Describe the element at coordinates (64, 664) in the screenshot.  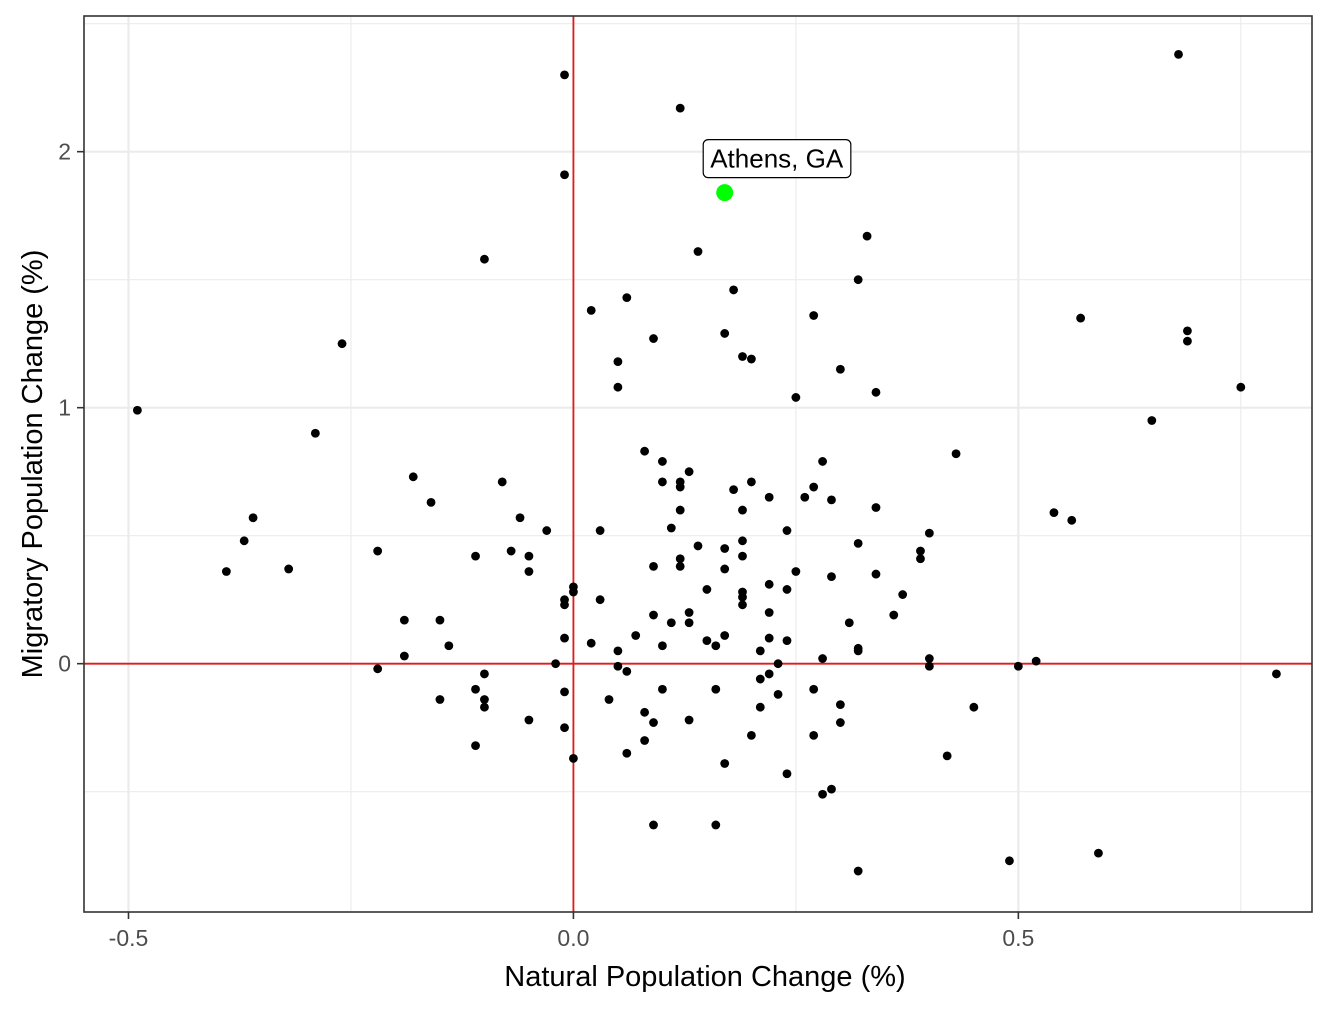
I see `y-tick-label: 0` at that location.